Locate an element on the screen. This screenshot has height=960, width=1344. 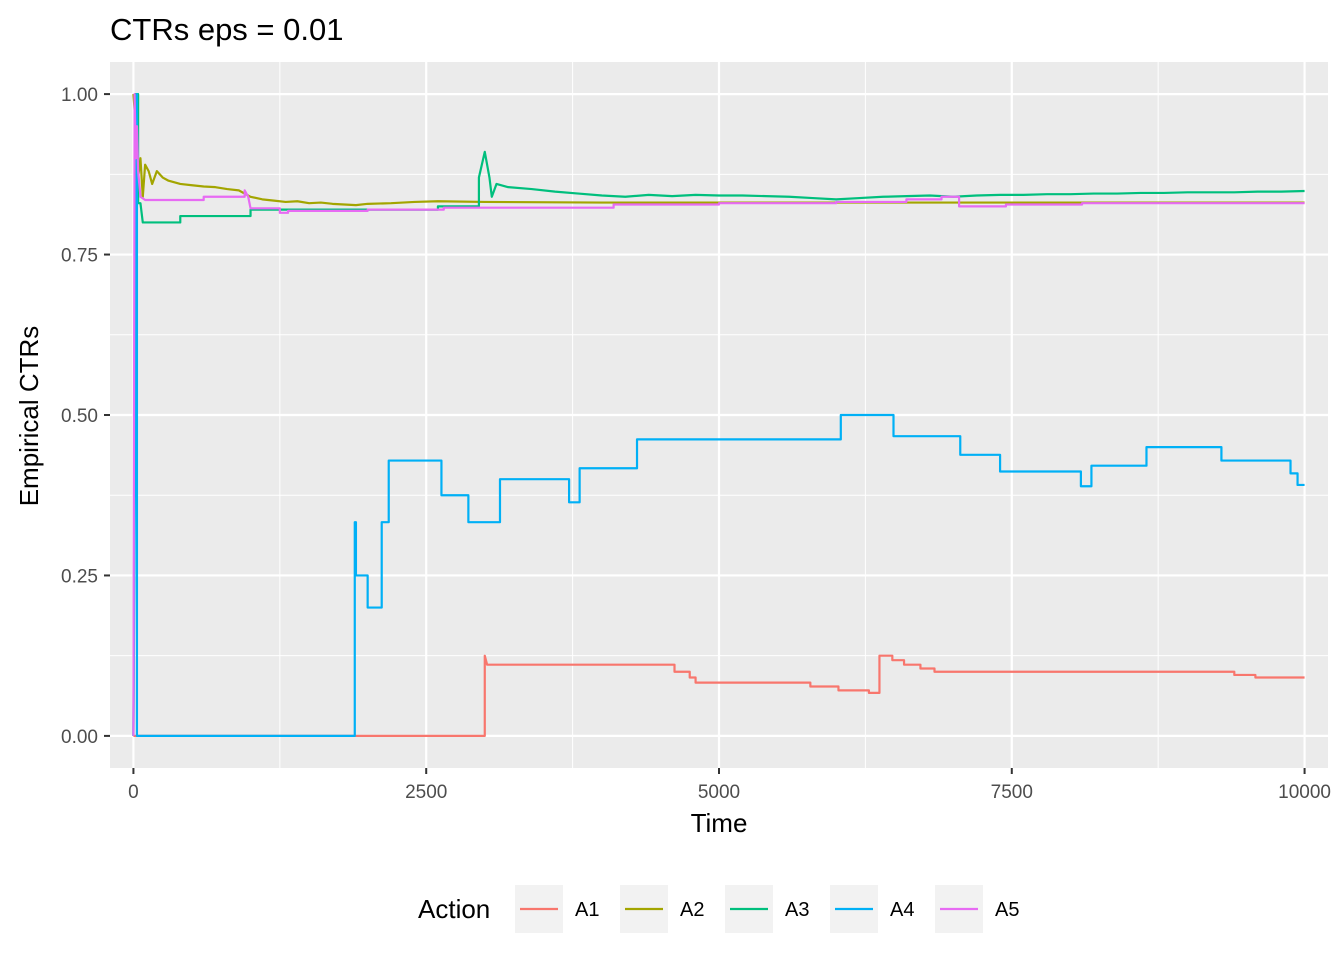
series-line-a2 is located at coordinates (718, 150).